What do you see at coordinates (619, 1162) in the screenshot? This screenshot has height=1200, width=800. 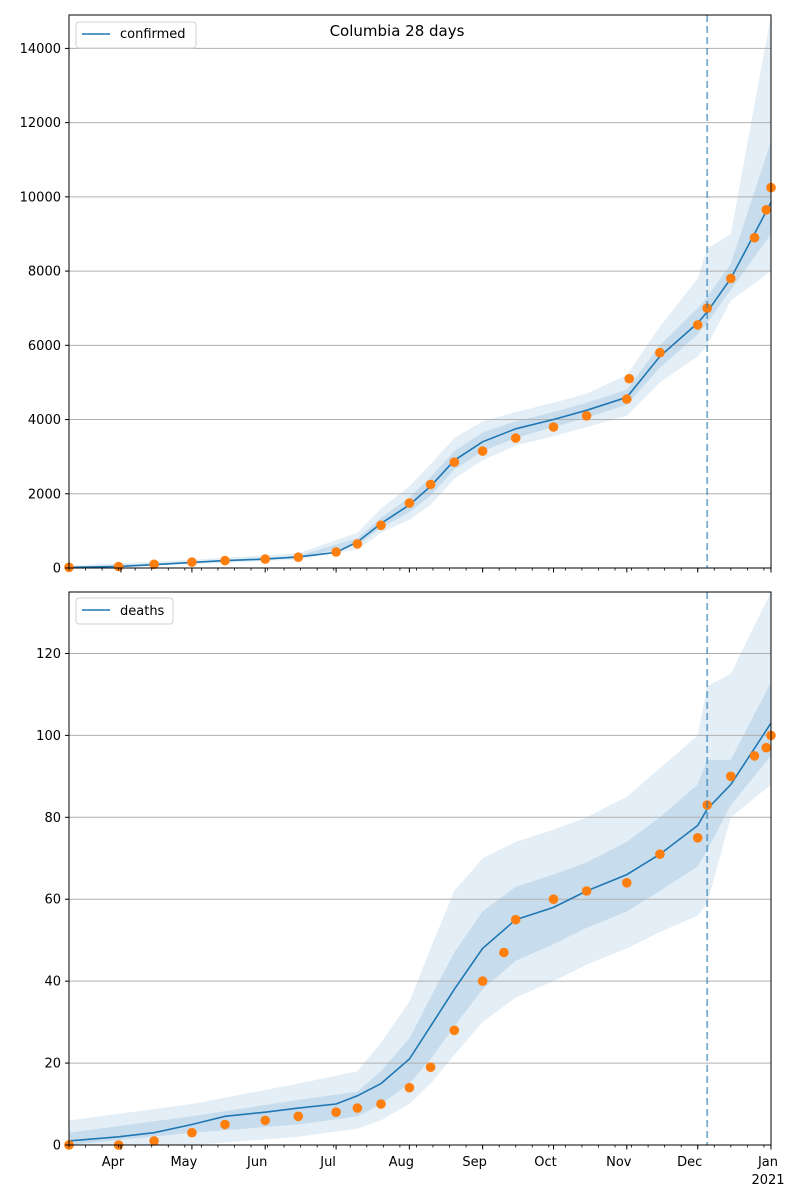 I see `x-tick-label: Nov` at bounding box center [619, 1162].